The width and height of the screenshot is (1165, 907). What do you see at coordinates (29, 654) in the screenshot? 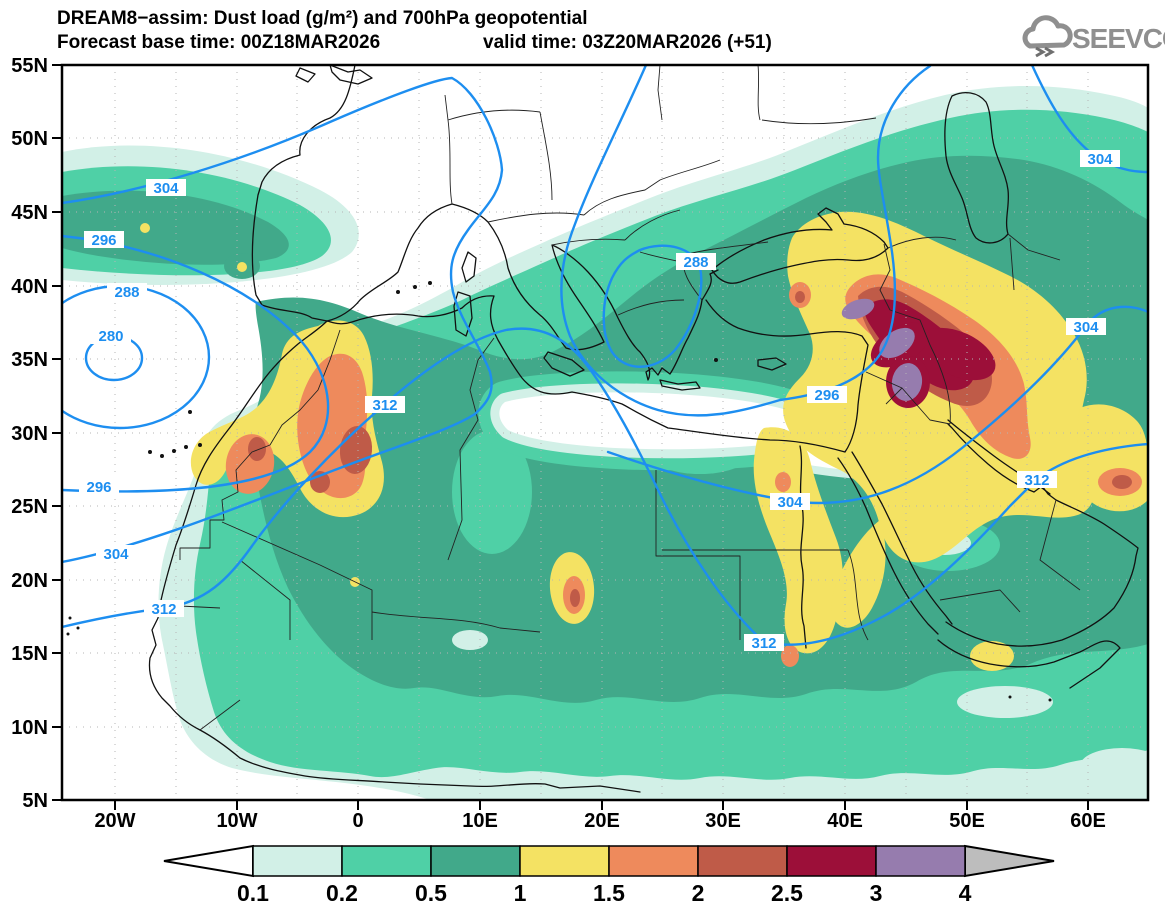
I see `y-tick-label: 15N` at bounding box center [29, 654].